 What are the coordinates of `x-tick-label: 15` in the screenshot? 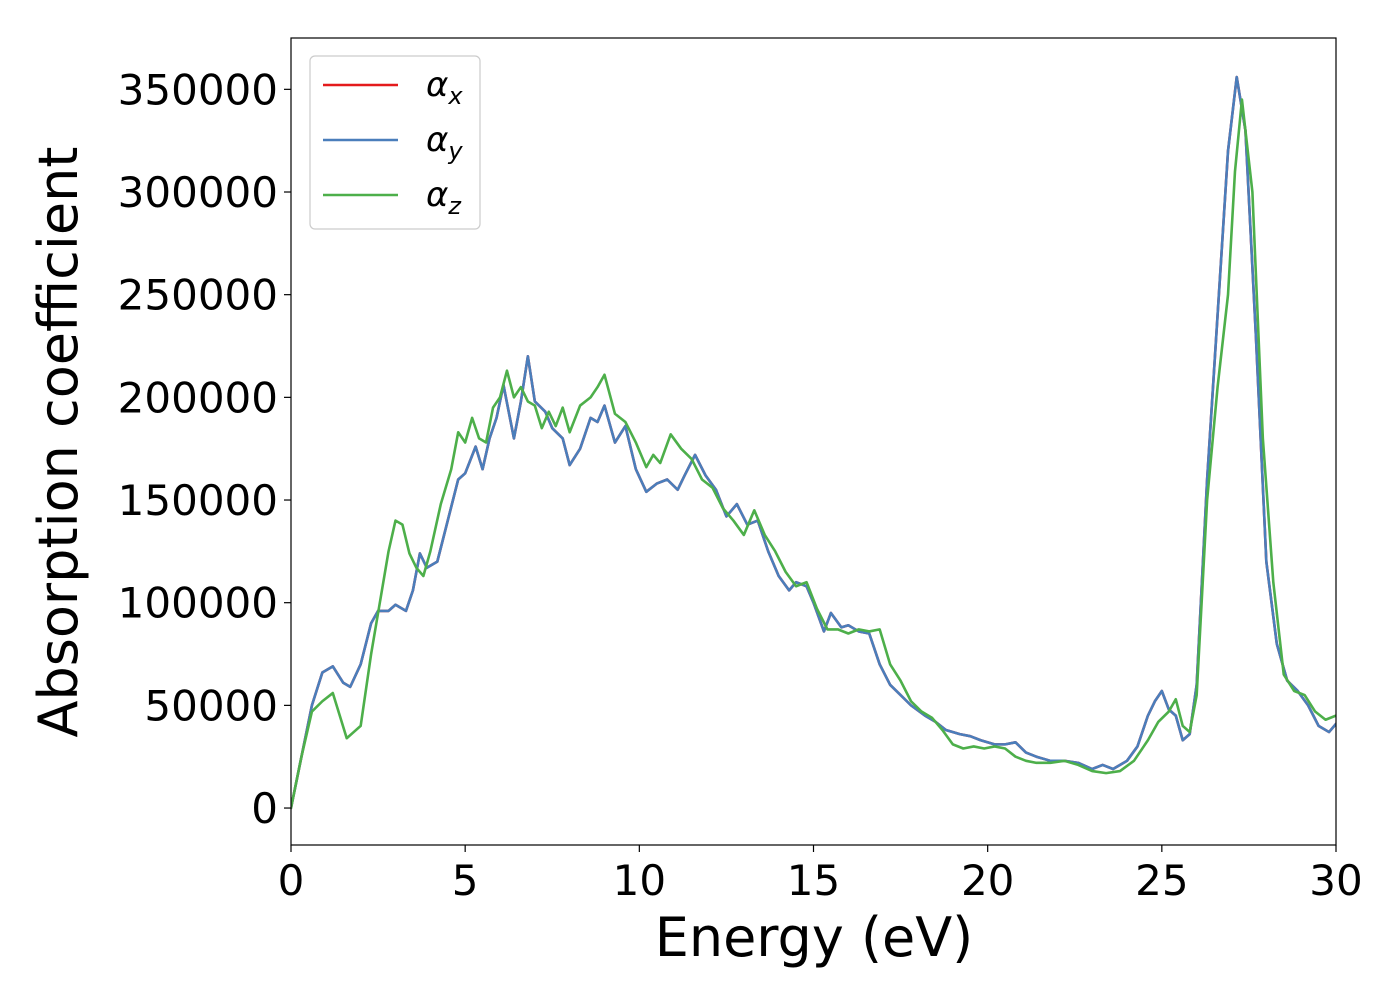 It's located at (813, 880).